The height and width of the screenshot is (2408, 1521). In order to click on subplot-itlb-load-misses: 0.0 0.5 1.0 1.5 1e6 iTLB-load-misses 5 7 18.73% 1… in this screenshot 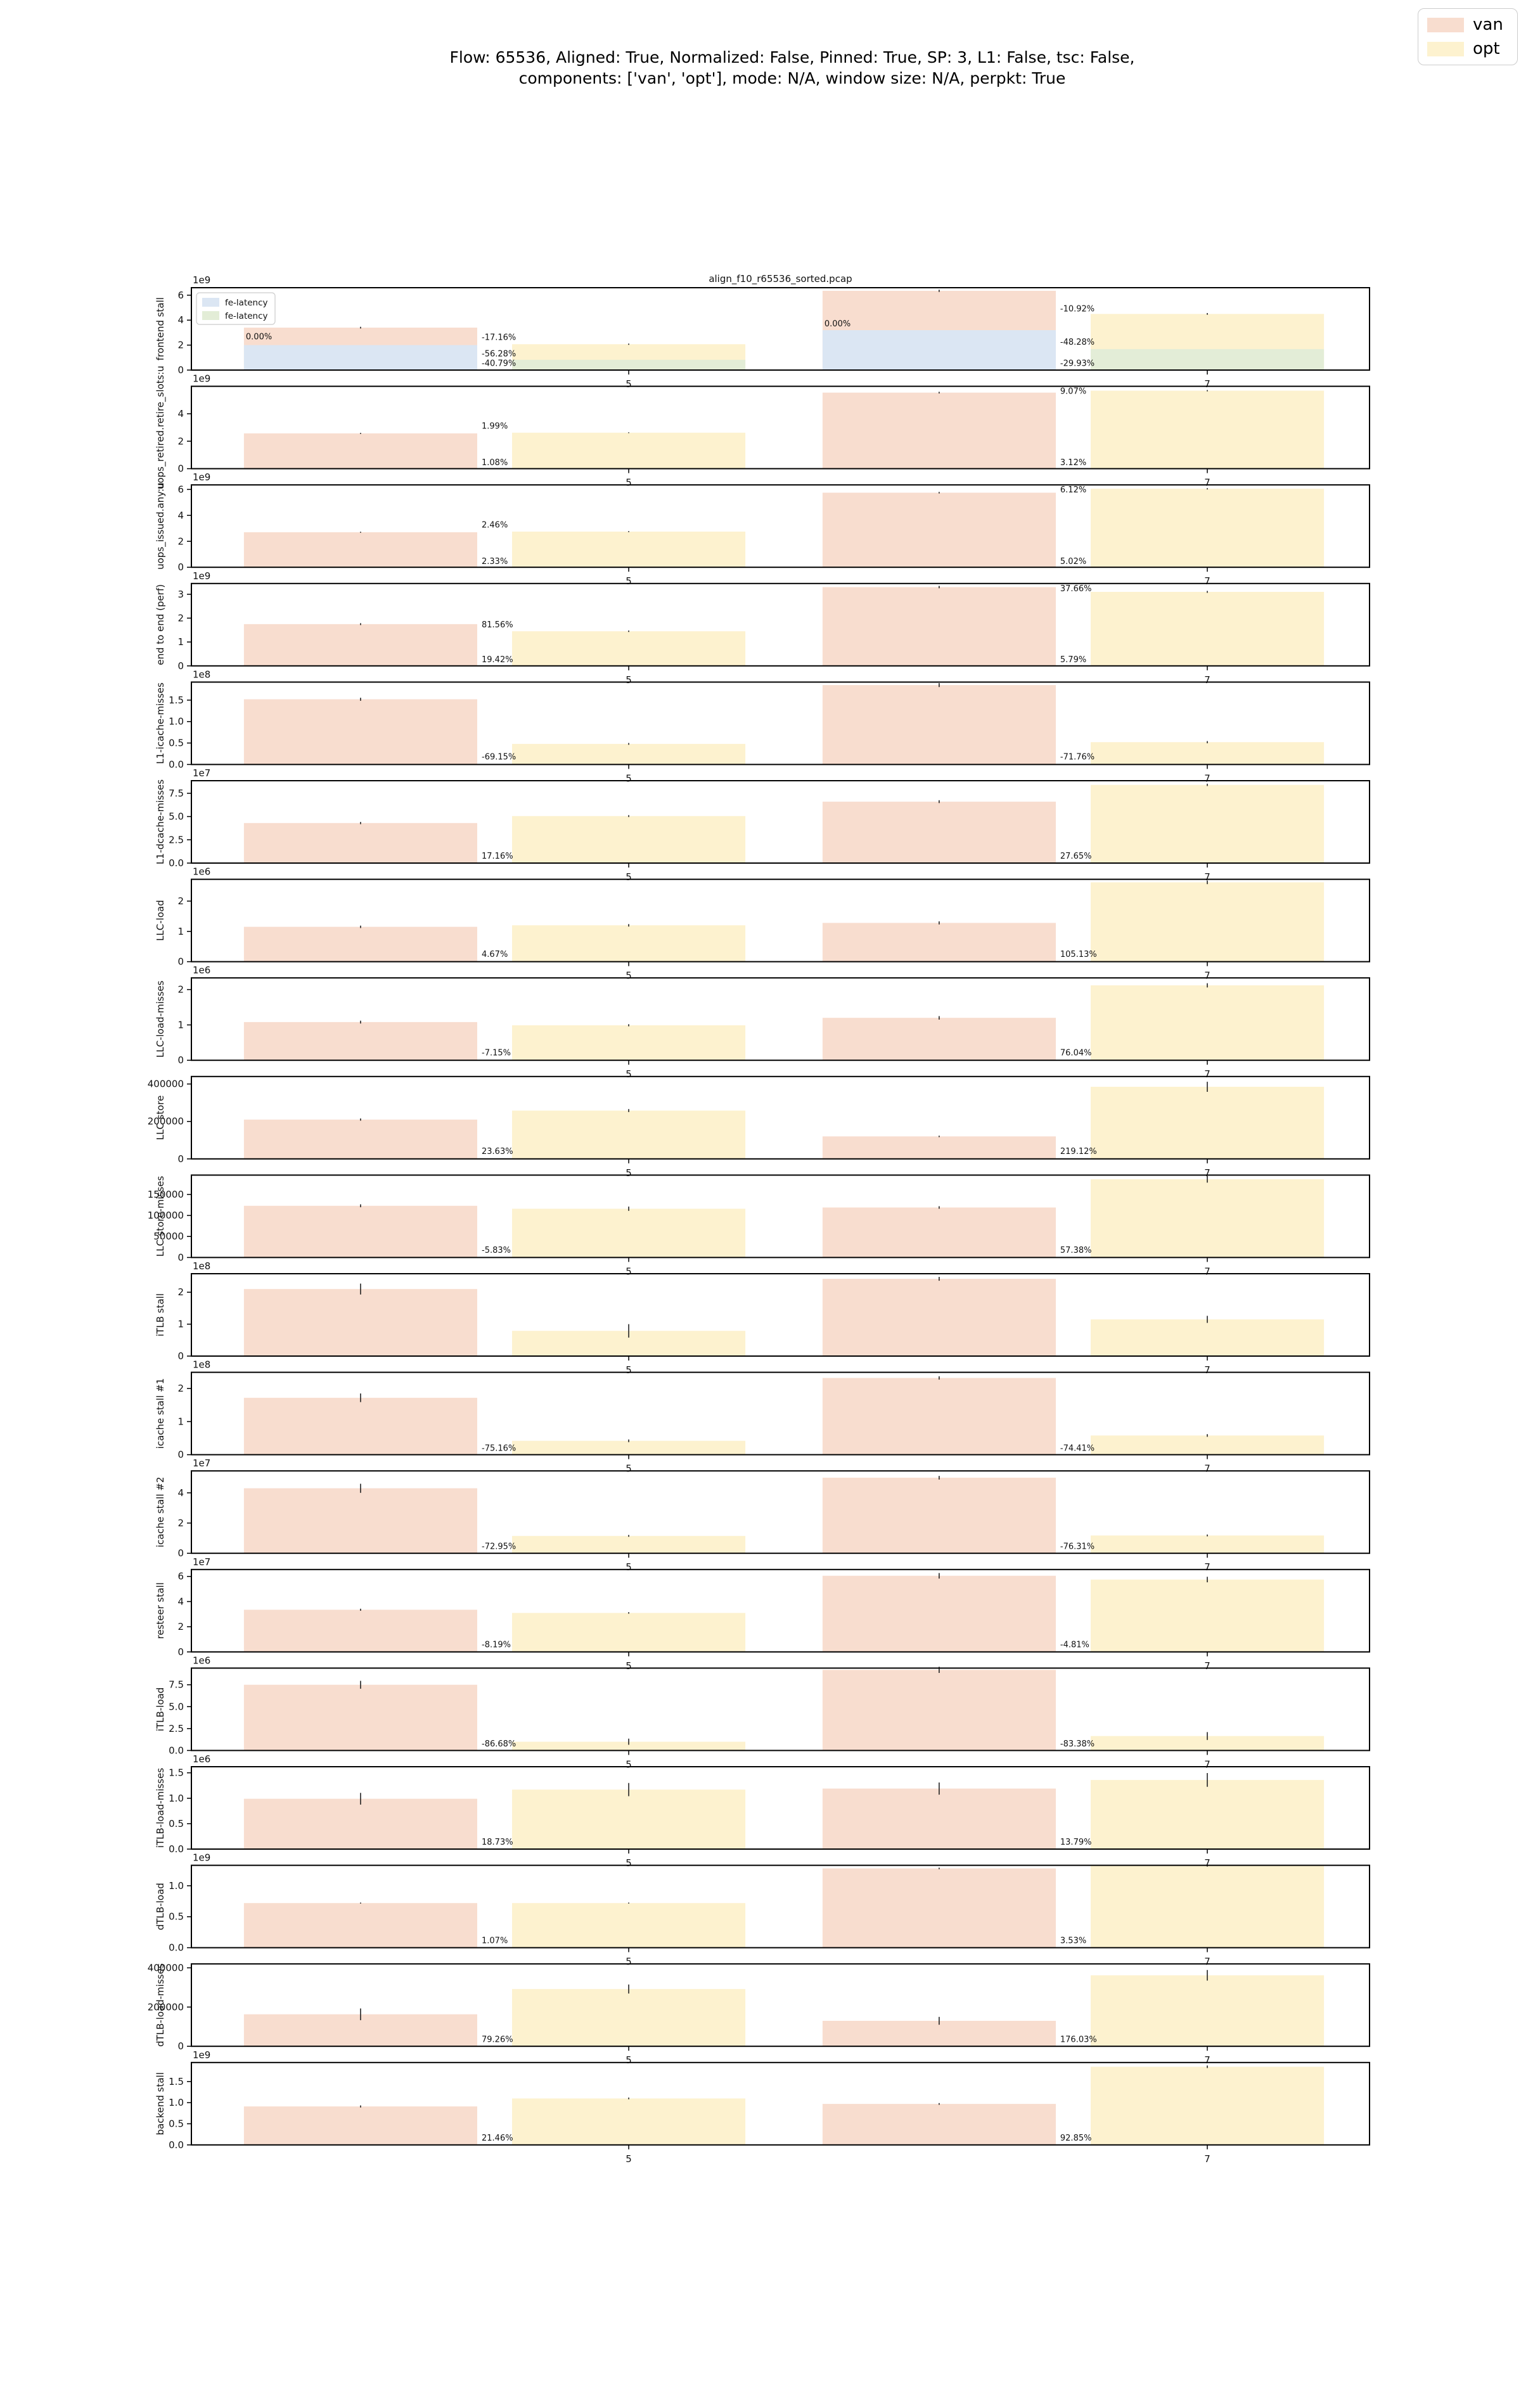, I will do `click(763, 1811)`.